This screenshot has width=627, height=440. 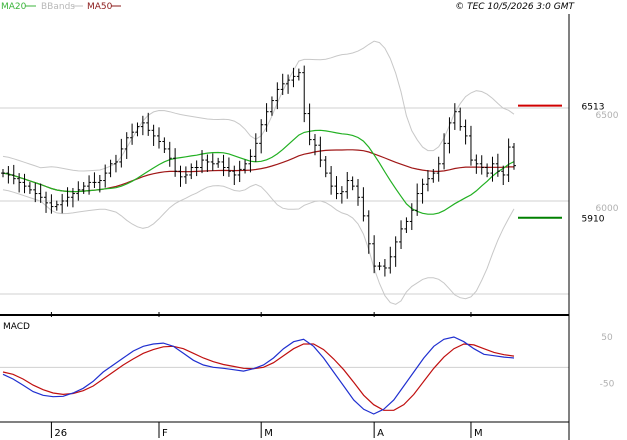 I want to click on legend-ma20: MA20, so click(x=14, y=7).